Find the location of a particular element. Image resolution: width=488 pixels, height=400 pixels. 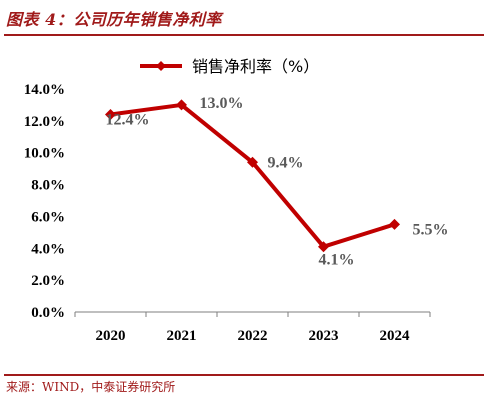

chart-legend: 销售净利率（%） is located at coordinates (229, 66).